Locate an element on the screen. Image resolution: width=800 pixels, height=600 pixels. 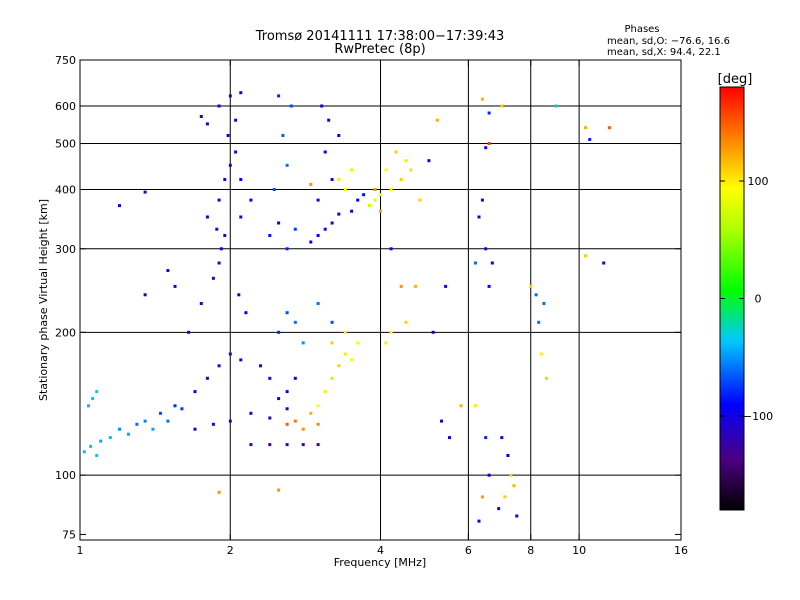
x-tick-label: 2 is located at coordinates (230, 550).